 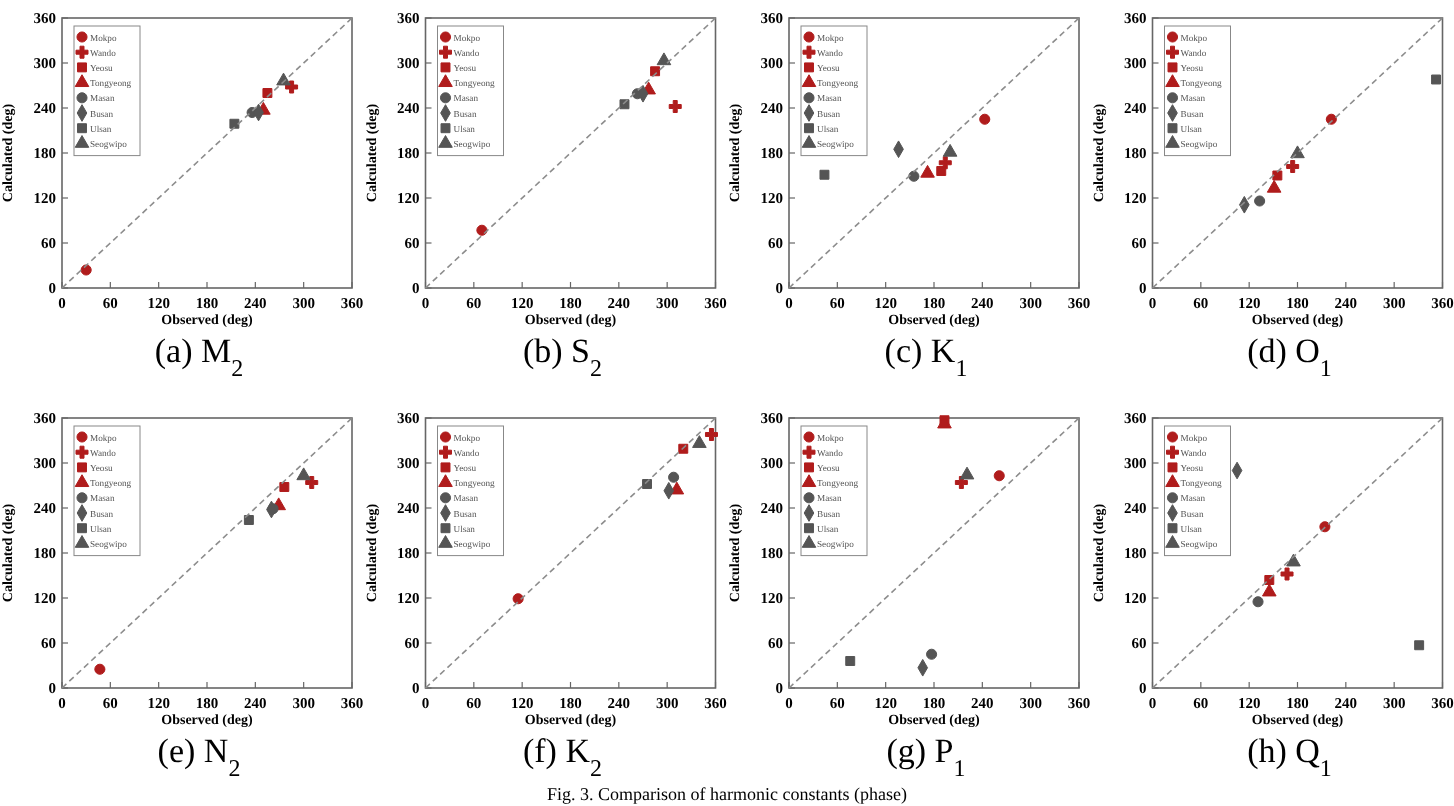 What do you see at coordinates (926, 357) in the screenshot?
I see `text: (c) K$_{1}$` at bounding box center [926, 357].